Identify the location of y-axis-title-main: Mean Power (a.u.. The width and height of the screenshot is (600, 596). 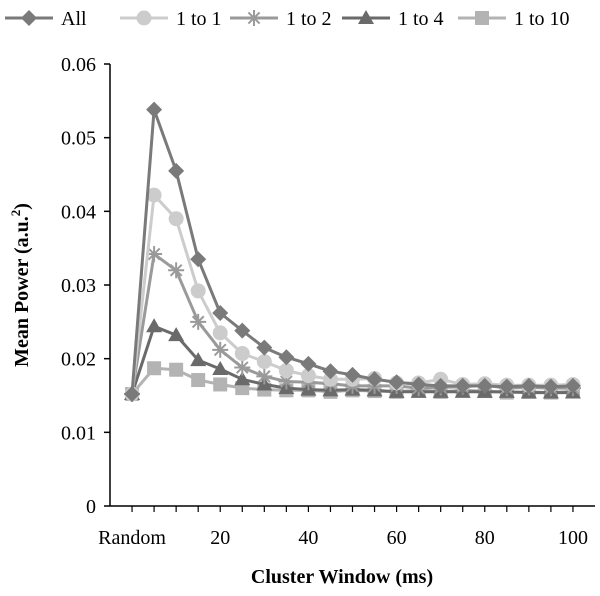
(22, 291).